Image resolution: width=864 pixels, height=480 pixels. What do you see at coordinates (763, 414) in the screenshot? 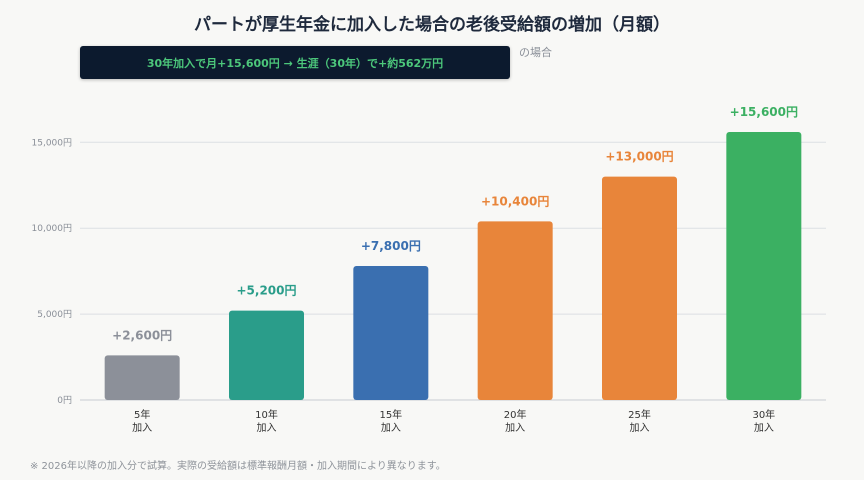
I see `x-tick-label: 30年` at bounding box center [763, 414].